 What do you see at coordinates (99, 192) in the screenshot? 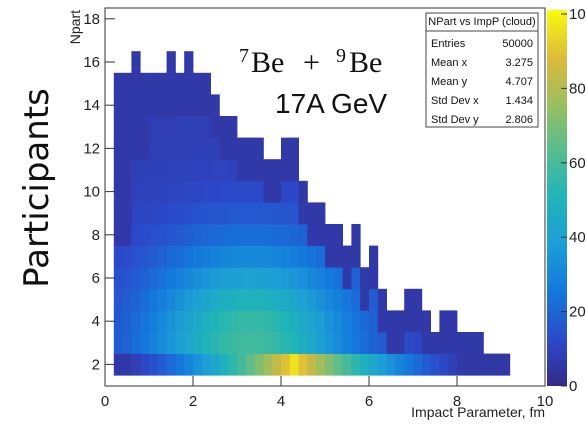
I see `y-axis: 2 4 6 8 10 12 14 16 18` at bounding box center [99, 192].